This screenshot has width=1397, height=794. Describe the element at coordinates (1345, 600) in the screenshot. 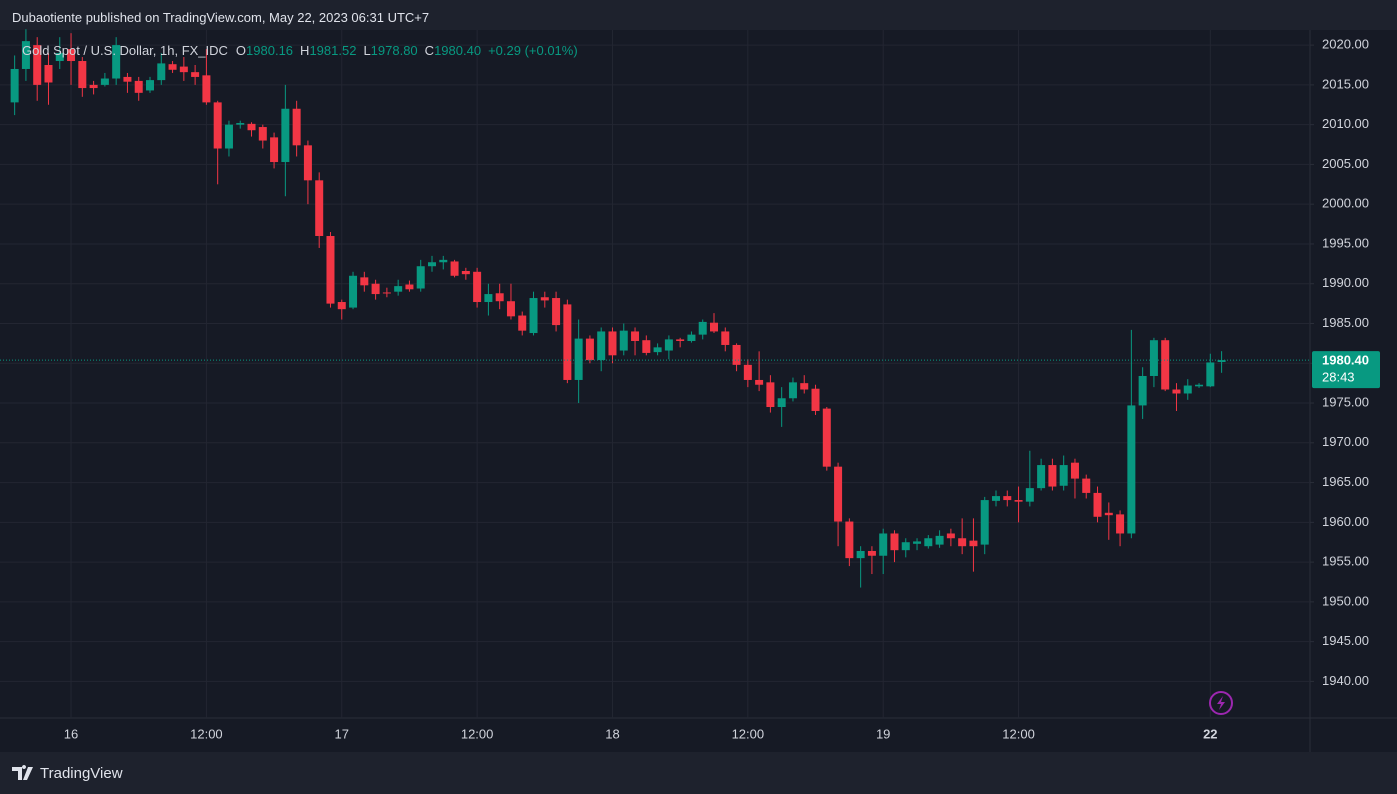

I see `y-tick-label: 1950.00` at that location.